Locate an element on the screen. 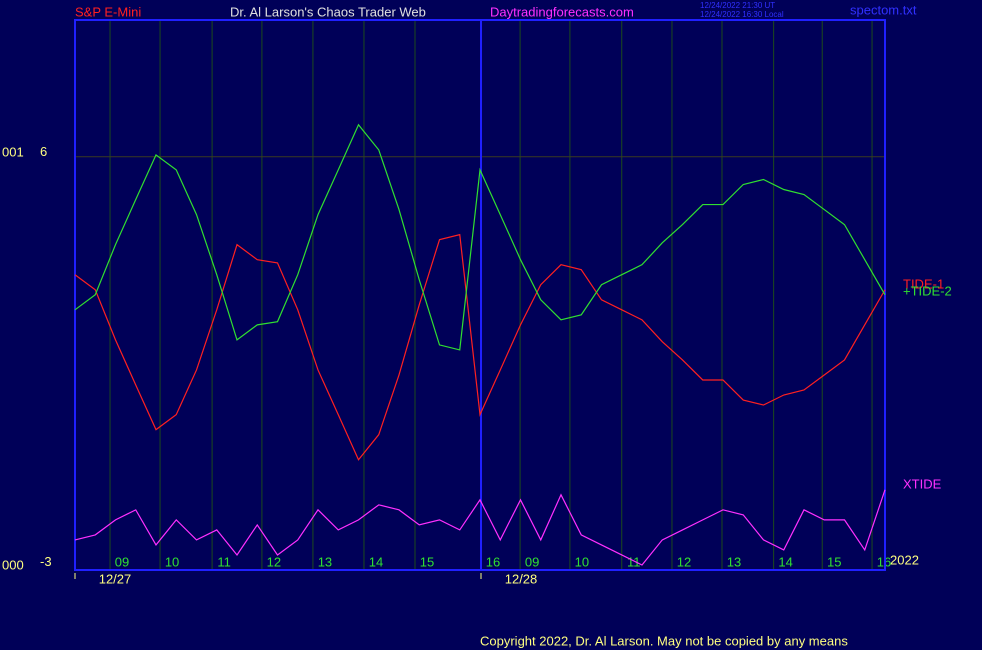 The width and height of the screenshot is (982, 650). left-label: 000 is located at coordinates (13, 564).